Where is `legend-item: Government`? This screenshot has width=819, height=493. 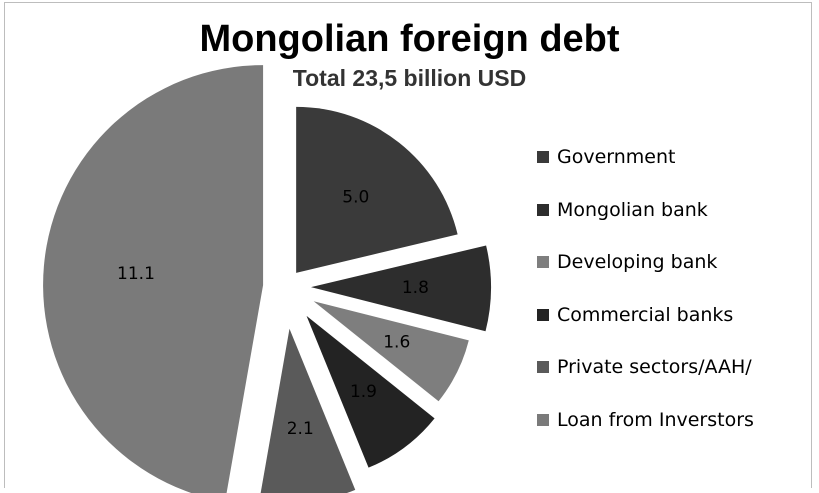
legend-item: Government is located at coordinates (645, 157).